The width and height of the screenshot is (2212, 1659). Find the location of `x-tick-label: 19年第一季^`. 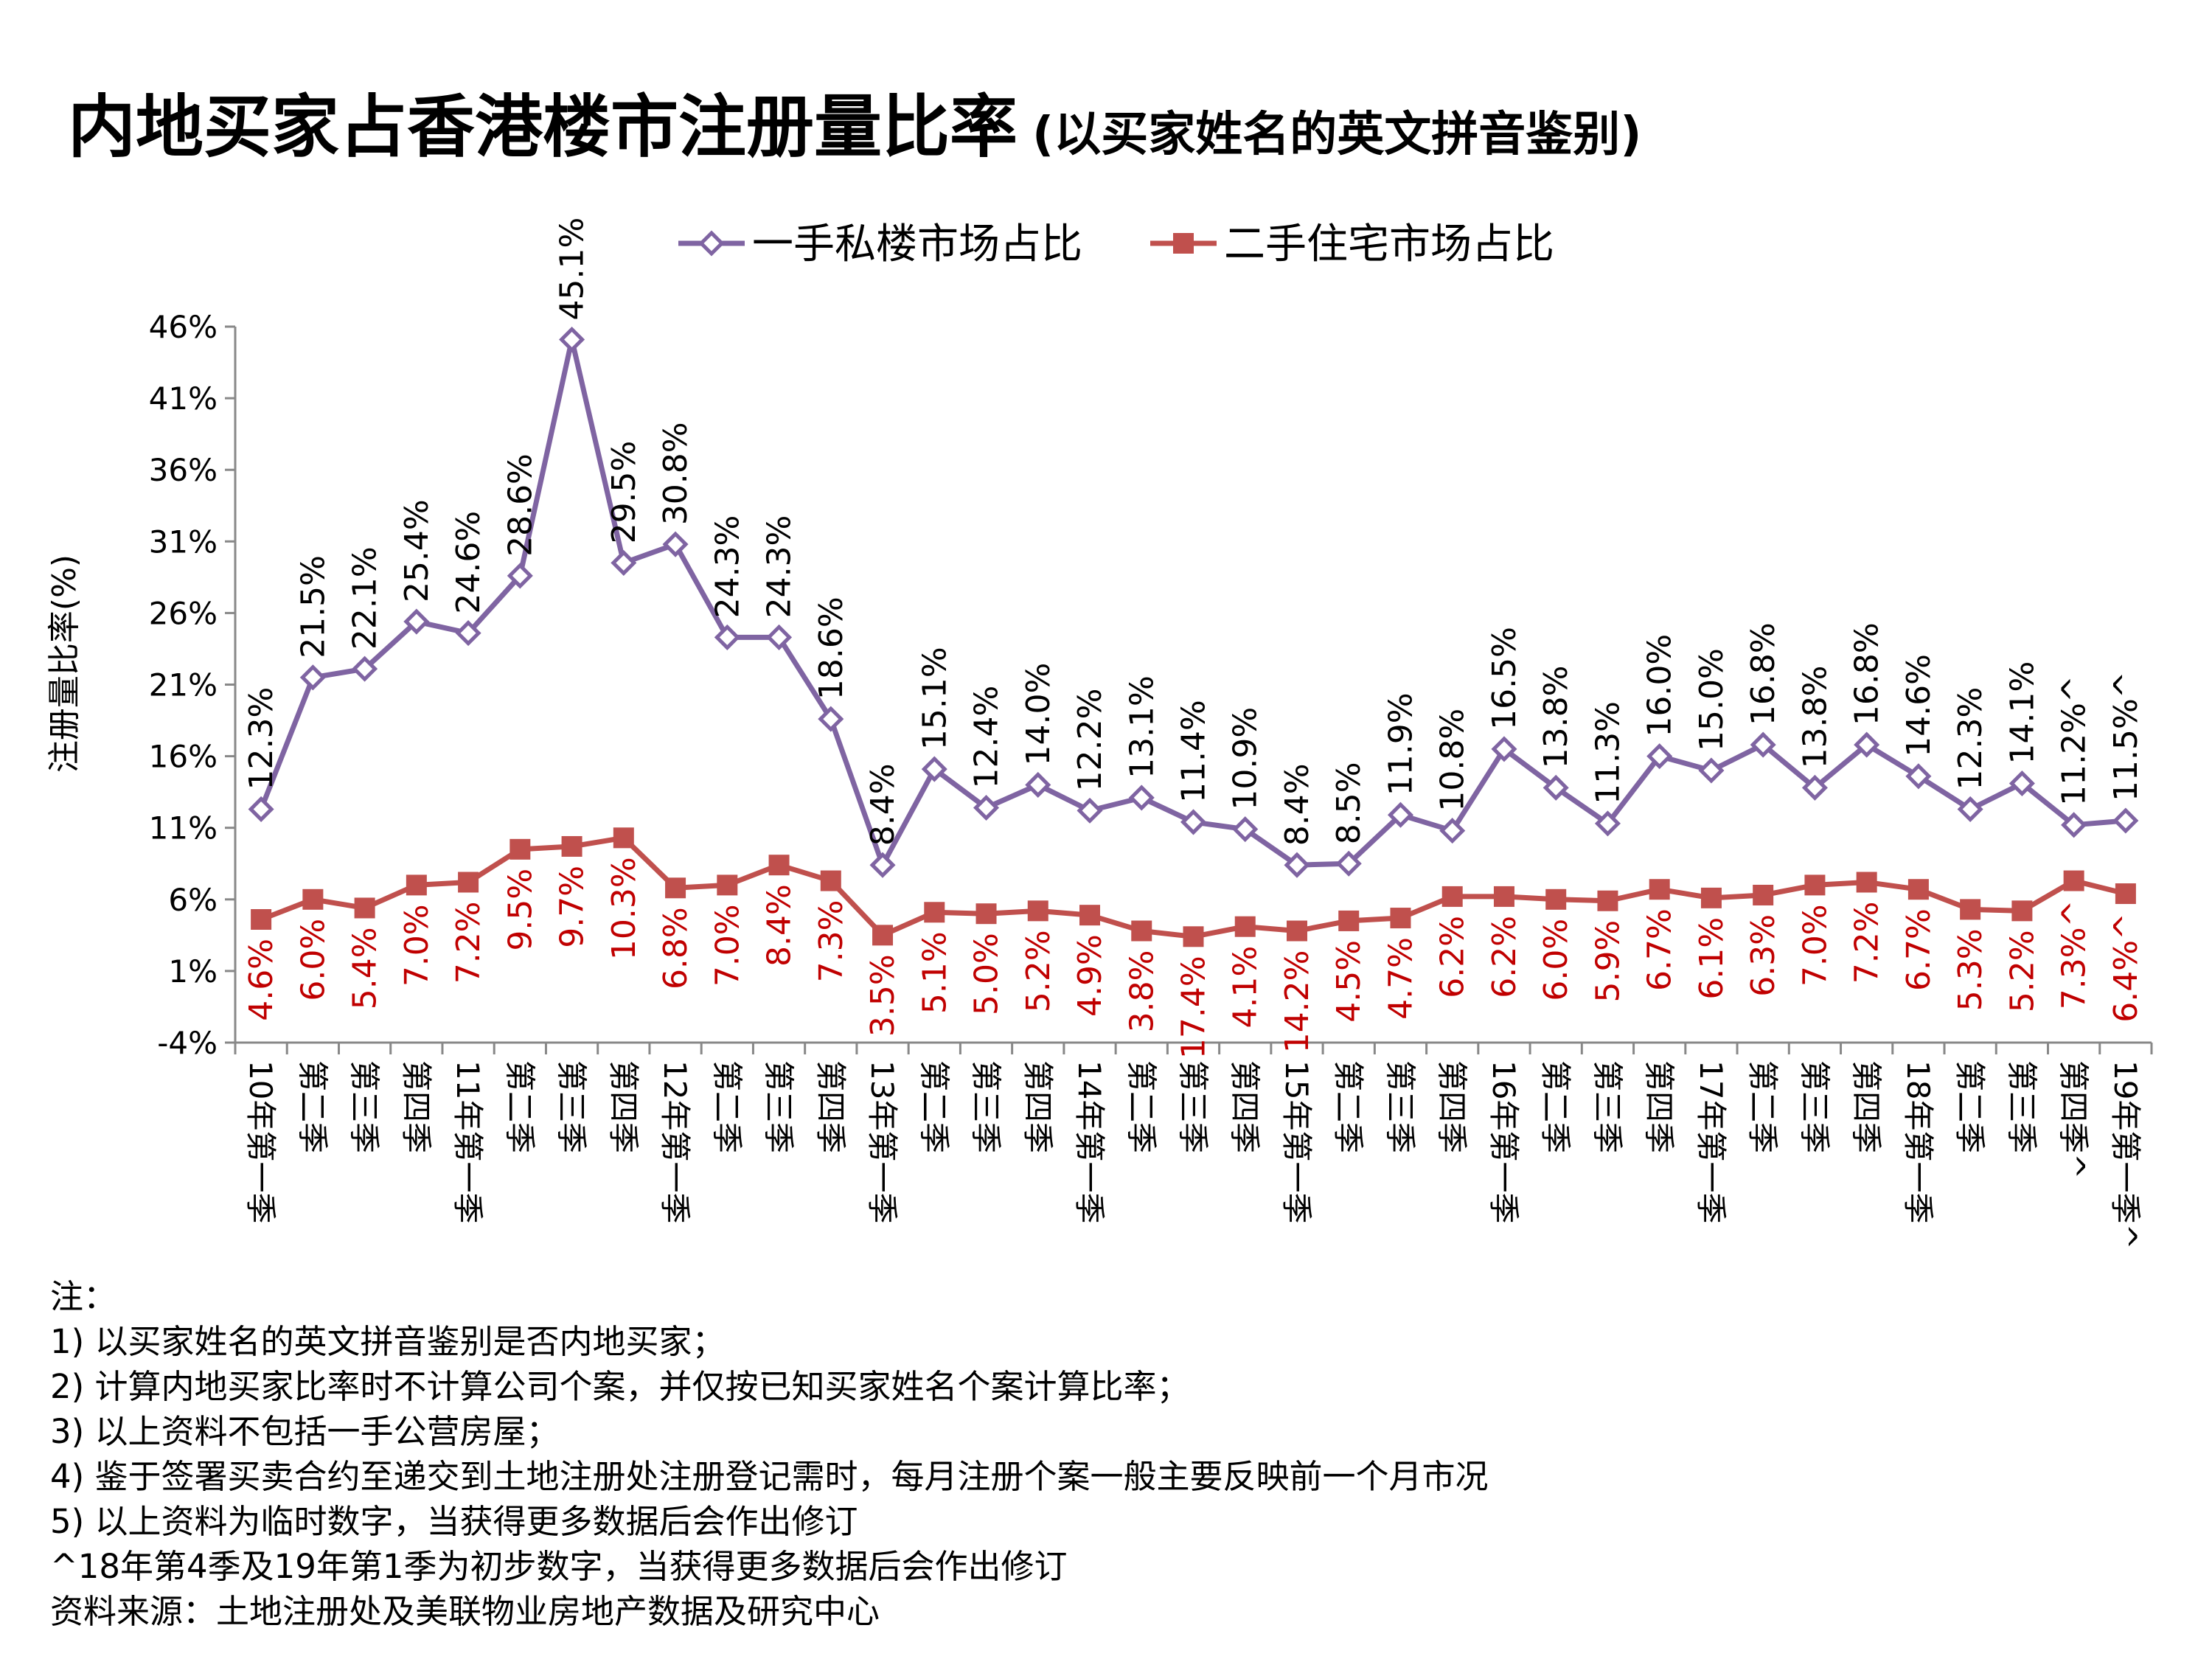

x-tick-label: 19年第一季^ is located at coordinates (2125, 1155).